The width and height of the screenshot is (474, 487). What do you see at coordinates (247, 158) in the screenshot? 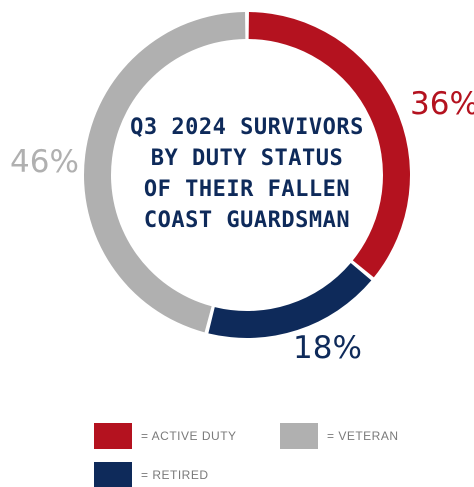
I see `chart-title-line-2: BY DUTY STATUS` at bounding box center [247, 158].